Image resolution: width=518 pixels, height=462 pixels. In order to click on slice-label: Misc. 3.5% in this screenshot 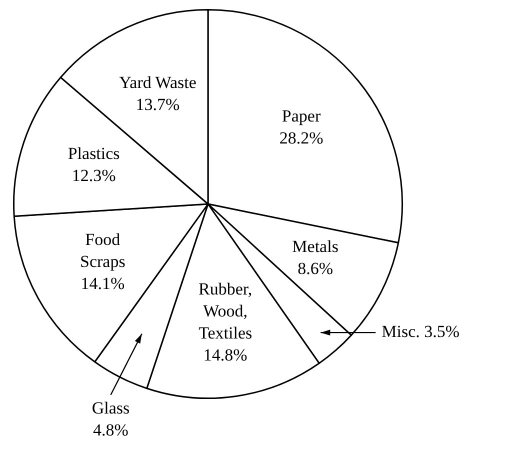, I will do `click(421, 332)`.